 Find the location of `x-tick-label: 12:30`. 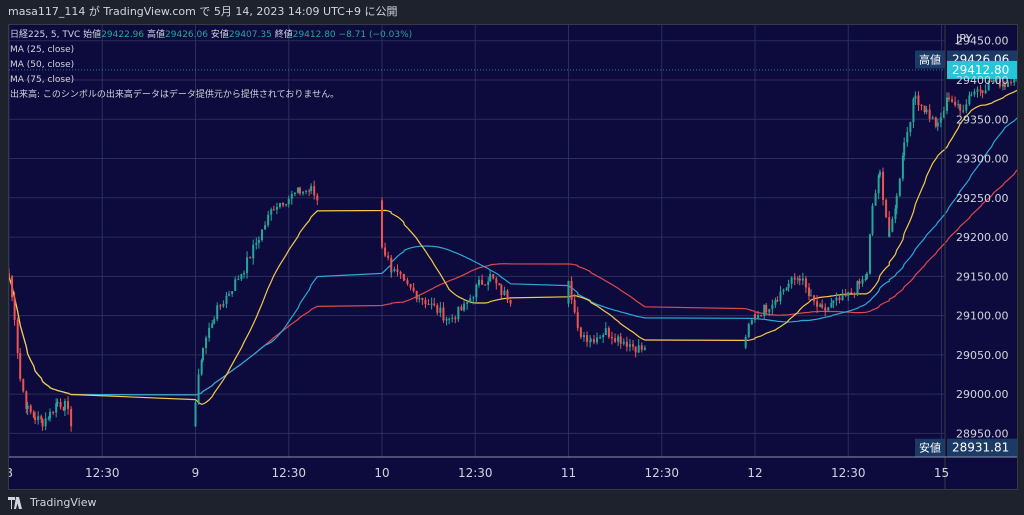

x-tick-label: 12:30 is located at coordinates (102, 473).